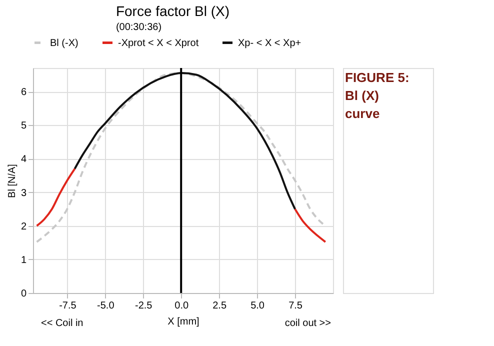 Image resolution: width=494 pixels, height=346 pixels. I want to click on chart-subtitle: (00:30:36), so click(139, 27).